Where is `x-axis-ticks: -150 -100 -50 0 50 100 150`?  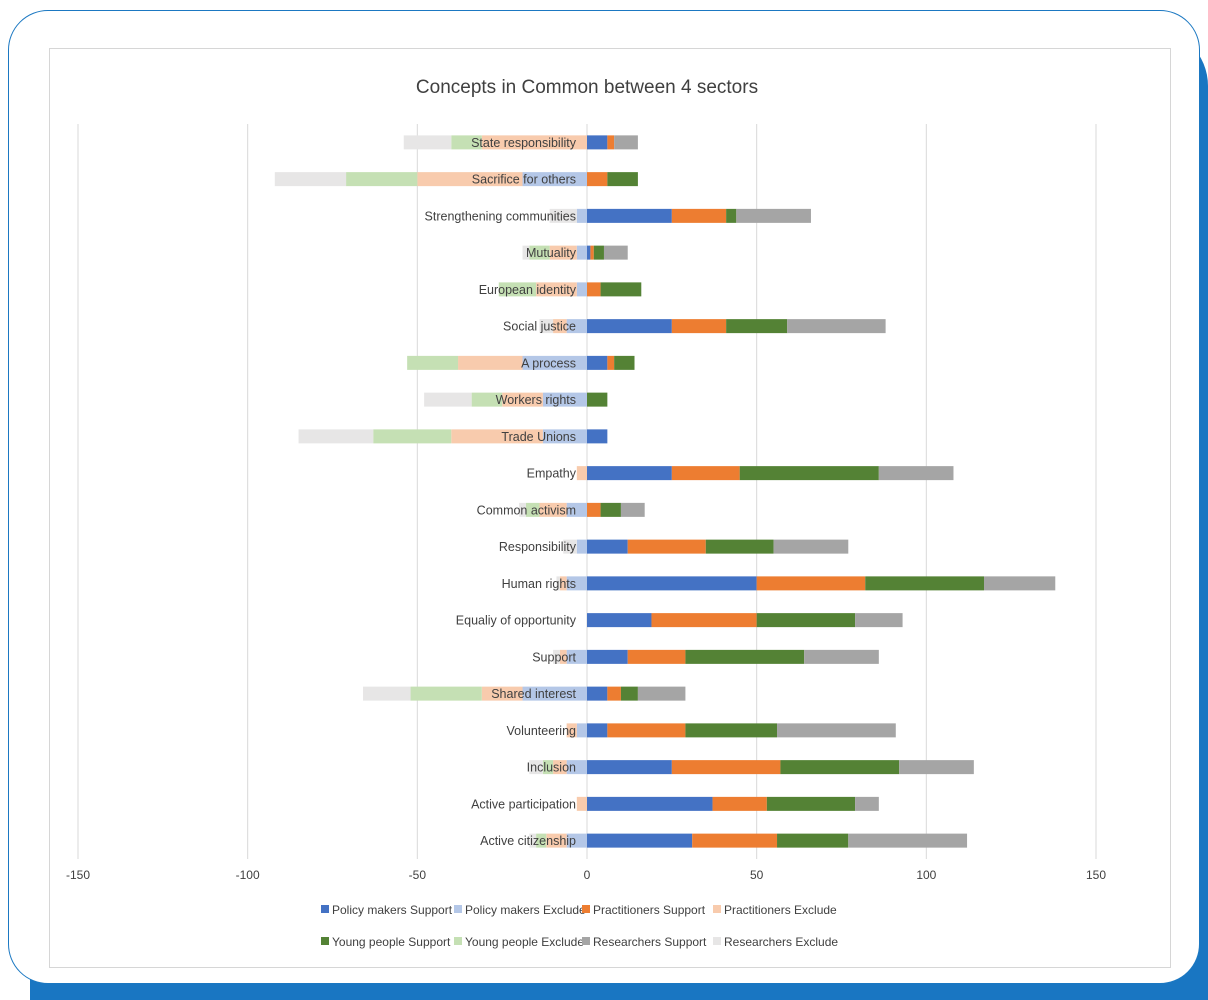 x-axis-ticks: -150 -100 -50 0 50 100 150 is located at coordinates (586, 875).